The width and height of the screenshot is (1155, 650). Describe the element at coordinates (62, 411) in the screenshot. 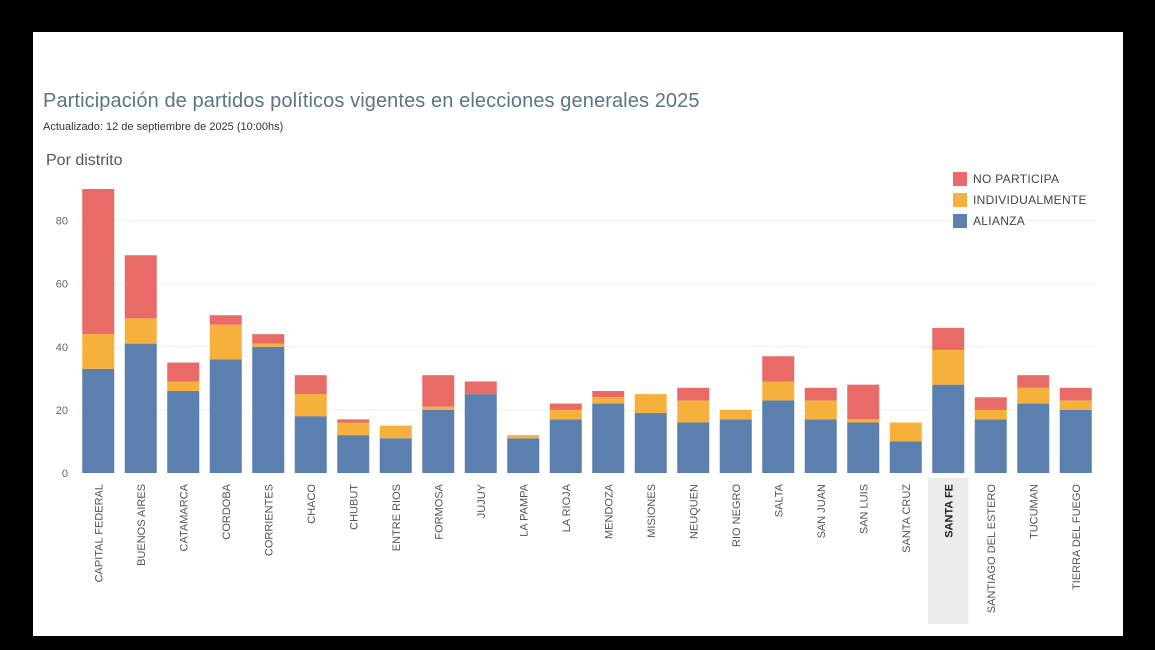

I see `y-tick-label: 20` at that location.